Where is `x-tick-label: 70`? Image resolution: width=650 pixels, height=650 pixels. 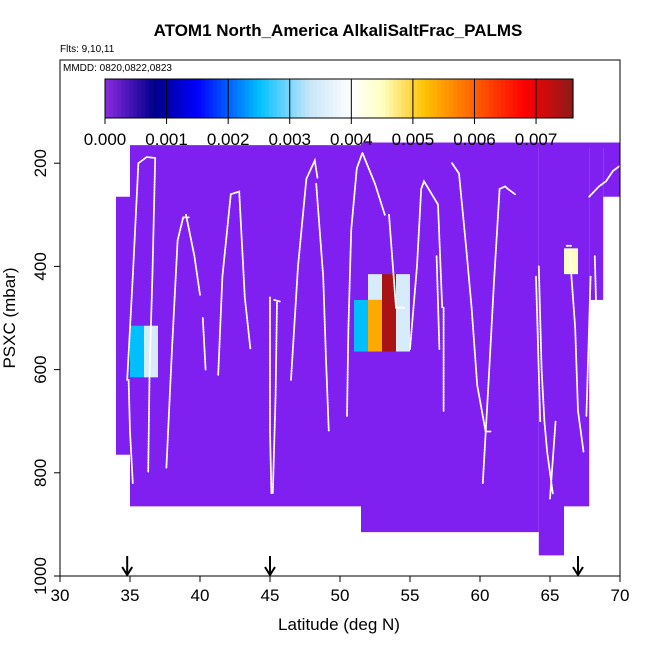
x-tick-label: 70 is located at coordinates (620, 595).